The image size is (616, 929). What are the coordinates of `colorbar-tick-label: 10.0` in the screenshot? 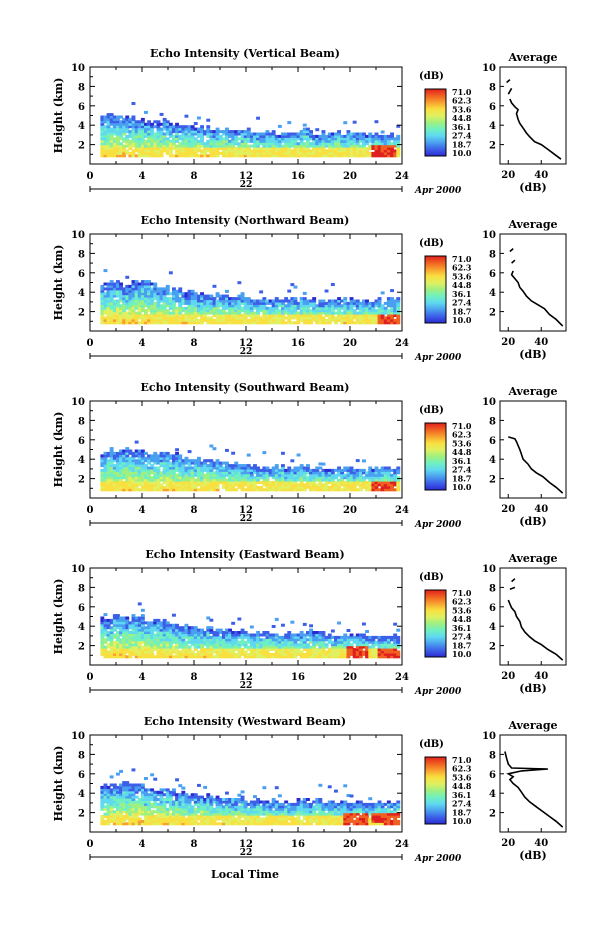 It's located at (462, 654).